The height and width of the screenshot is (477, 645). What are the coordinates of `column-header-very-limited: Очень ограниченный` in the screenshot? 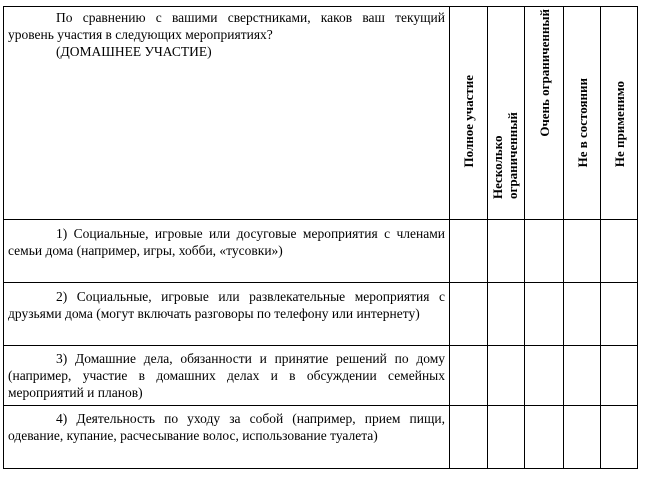 It's located at (544, 113).